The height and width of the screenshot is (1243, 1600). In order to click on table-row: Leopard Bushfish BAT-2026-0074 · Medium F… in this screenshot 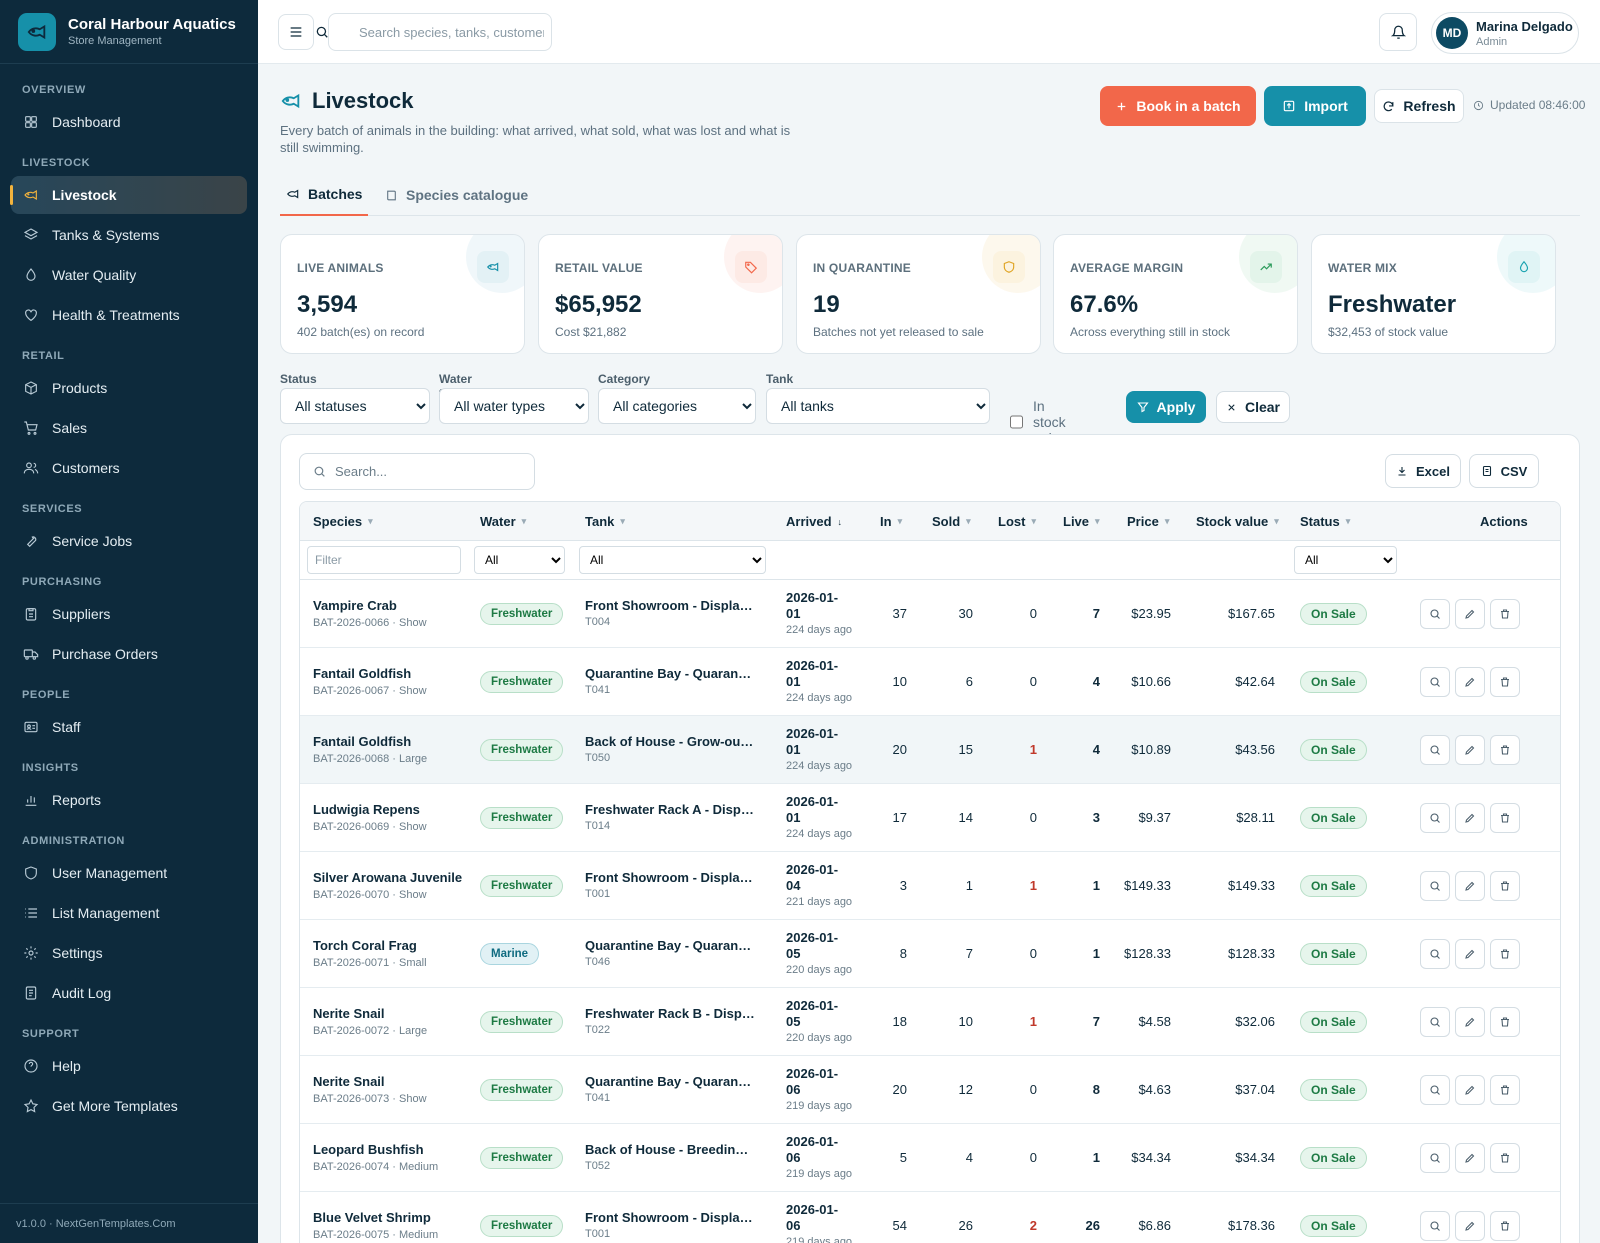, I will do `click(930, 1158)`.